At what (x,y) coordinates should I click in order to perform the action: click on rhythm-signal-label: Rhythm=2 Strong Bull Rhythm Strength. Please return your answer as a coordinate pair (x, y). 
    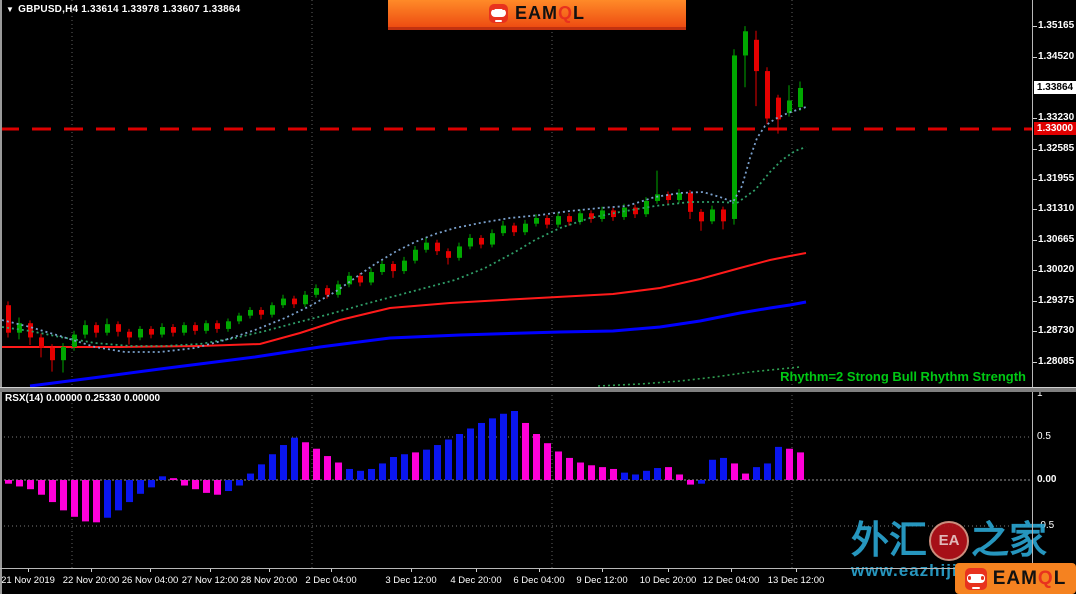
    Looking at the image, I should click on (903, 376).